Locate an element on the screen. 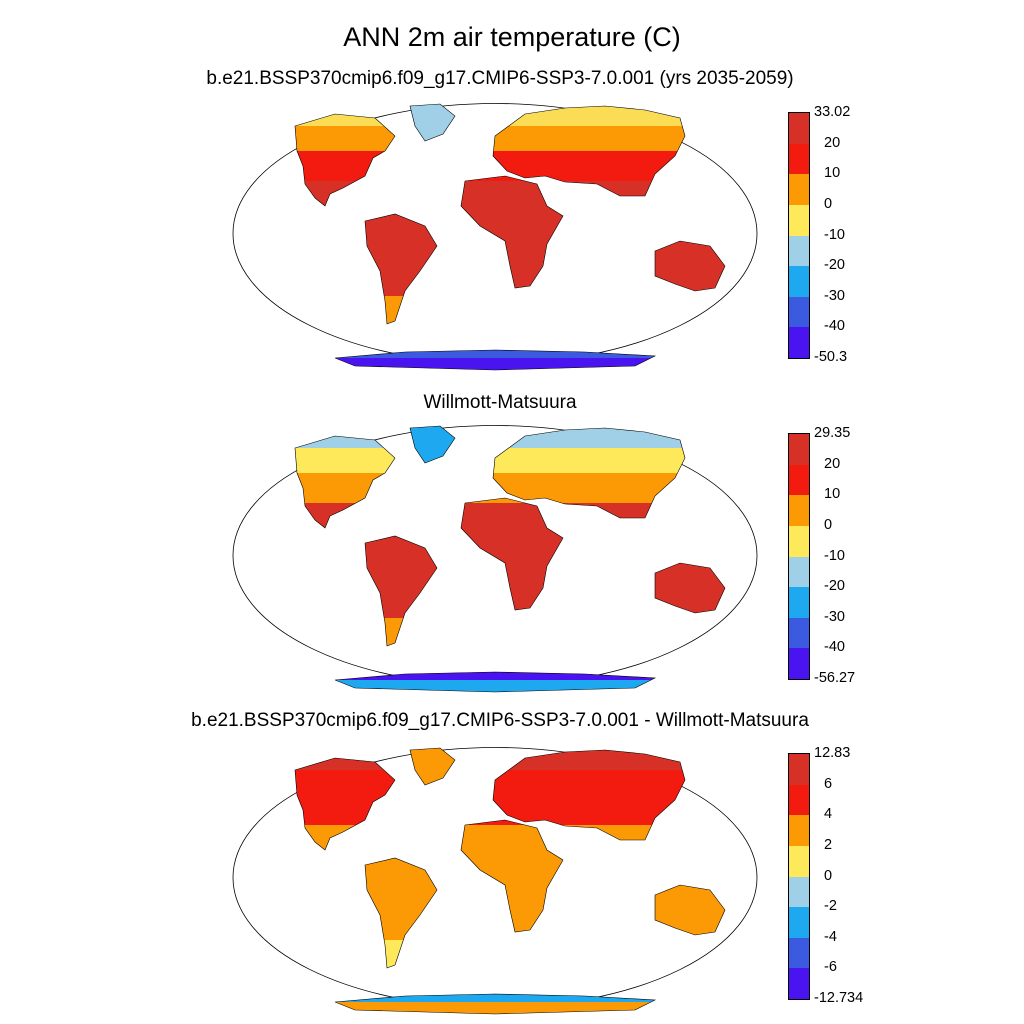  panel-1-map is located at coordinates (495, 237).